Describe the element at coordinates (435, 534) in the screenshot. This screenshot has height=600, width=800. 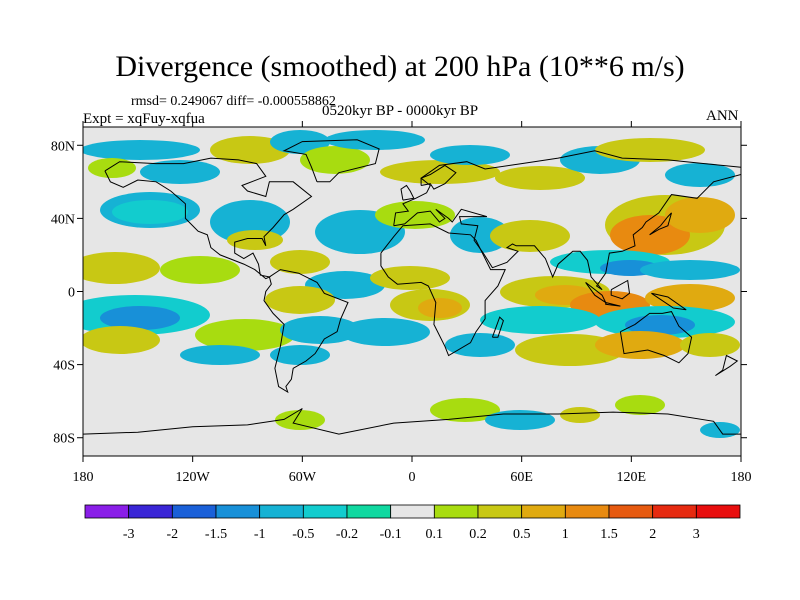
I see `colorbar-label-7: 0.1` at that location.